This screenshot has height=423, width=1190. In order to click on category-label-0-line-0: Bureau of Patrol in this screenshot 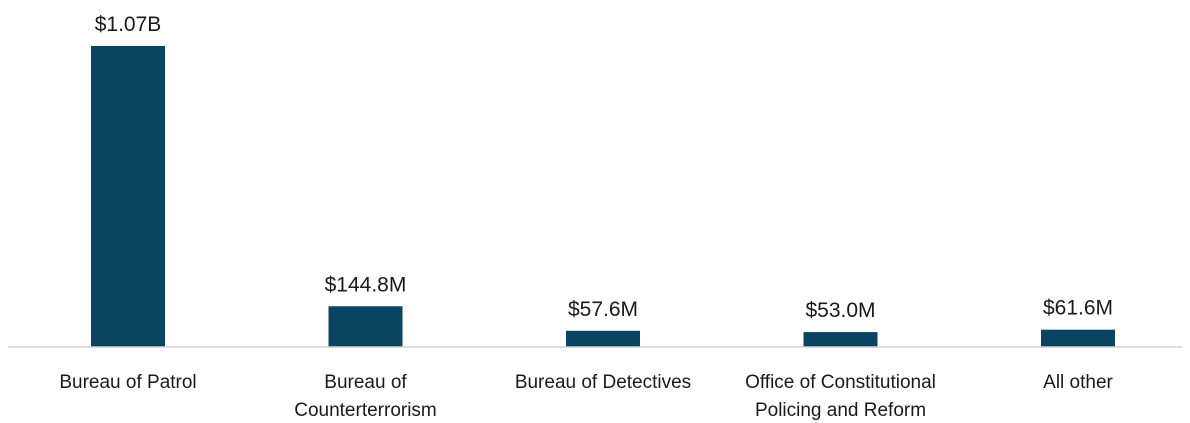, I will do `click(127, 382)`.